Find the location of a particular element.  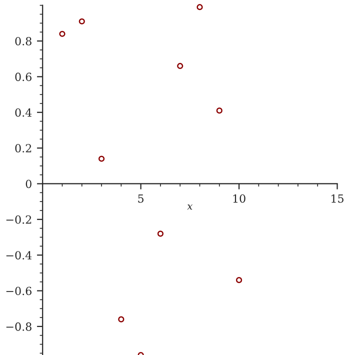

y-tick-label: −0.4 is located at coordinates (19, 255).